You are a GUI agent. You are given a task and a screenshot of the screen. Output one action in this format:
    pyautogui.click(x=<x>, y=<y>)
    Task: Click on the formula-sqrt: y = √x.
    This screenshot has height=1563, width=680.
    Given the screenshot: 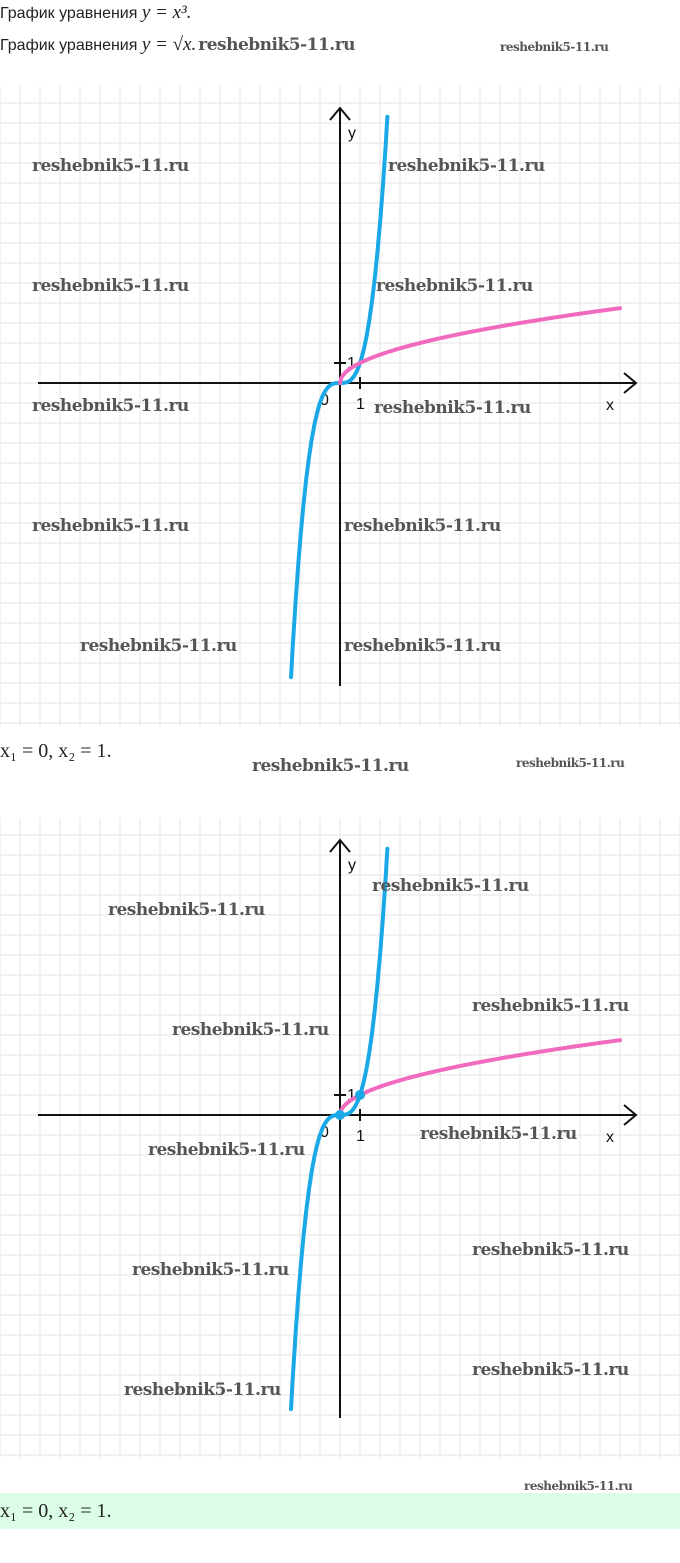 What is the action you would take?
    pyautogui.click(x=169, y=44)
    